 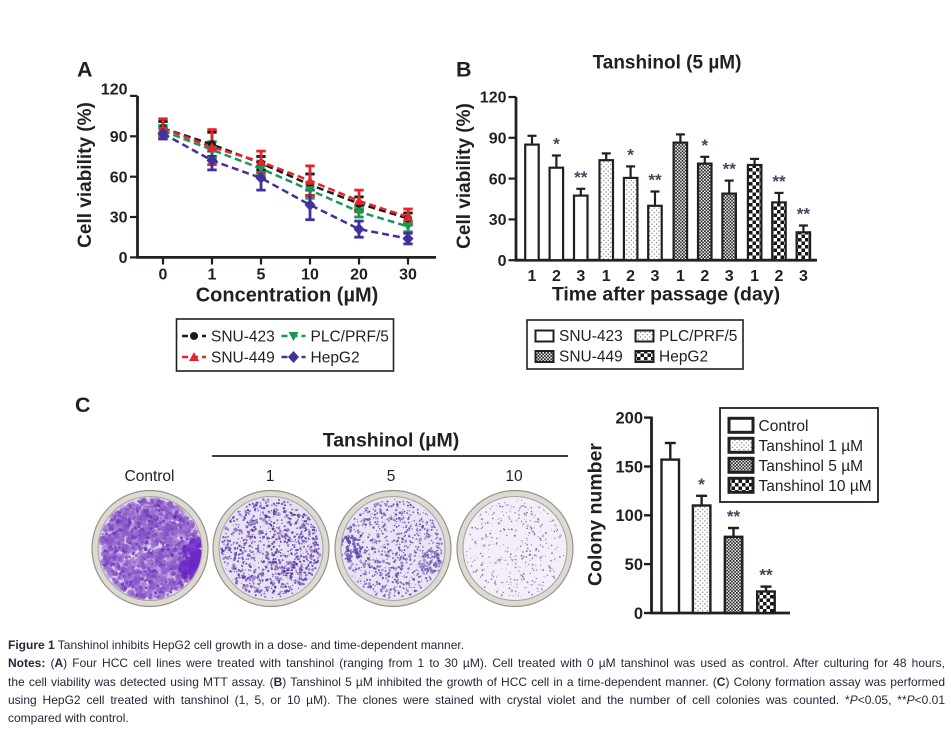 I want to click on svg-text: Colony number, so click(x=596, y=514).